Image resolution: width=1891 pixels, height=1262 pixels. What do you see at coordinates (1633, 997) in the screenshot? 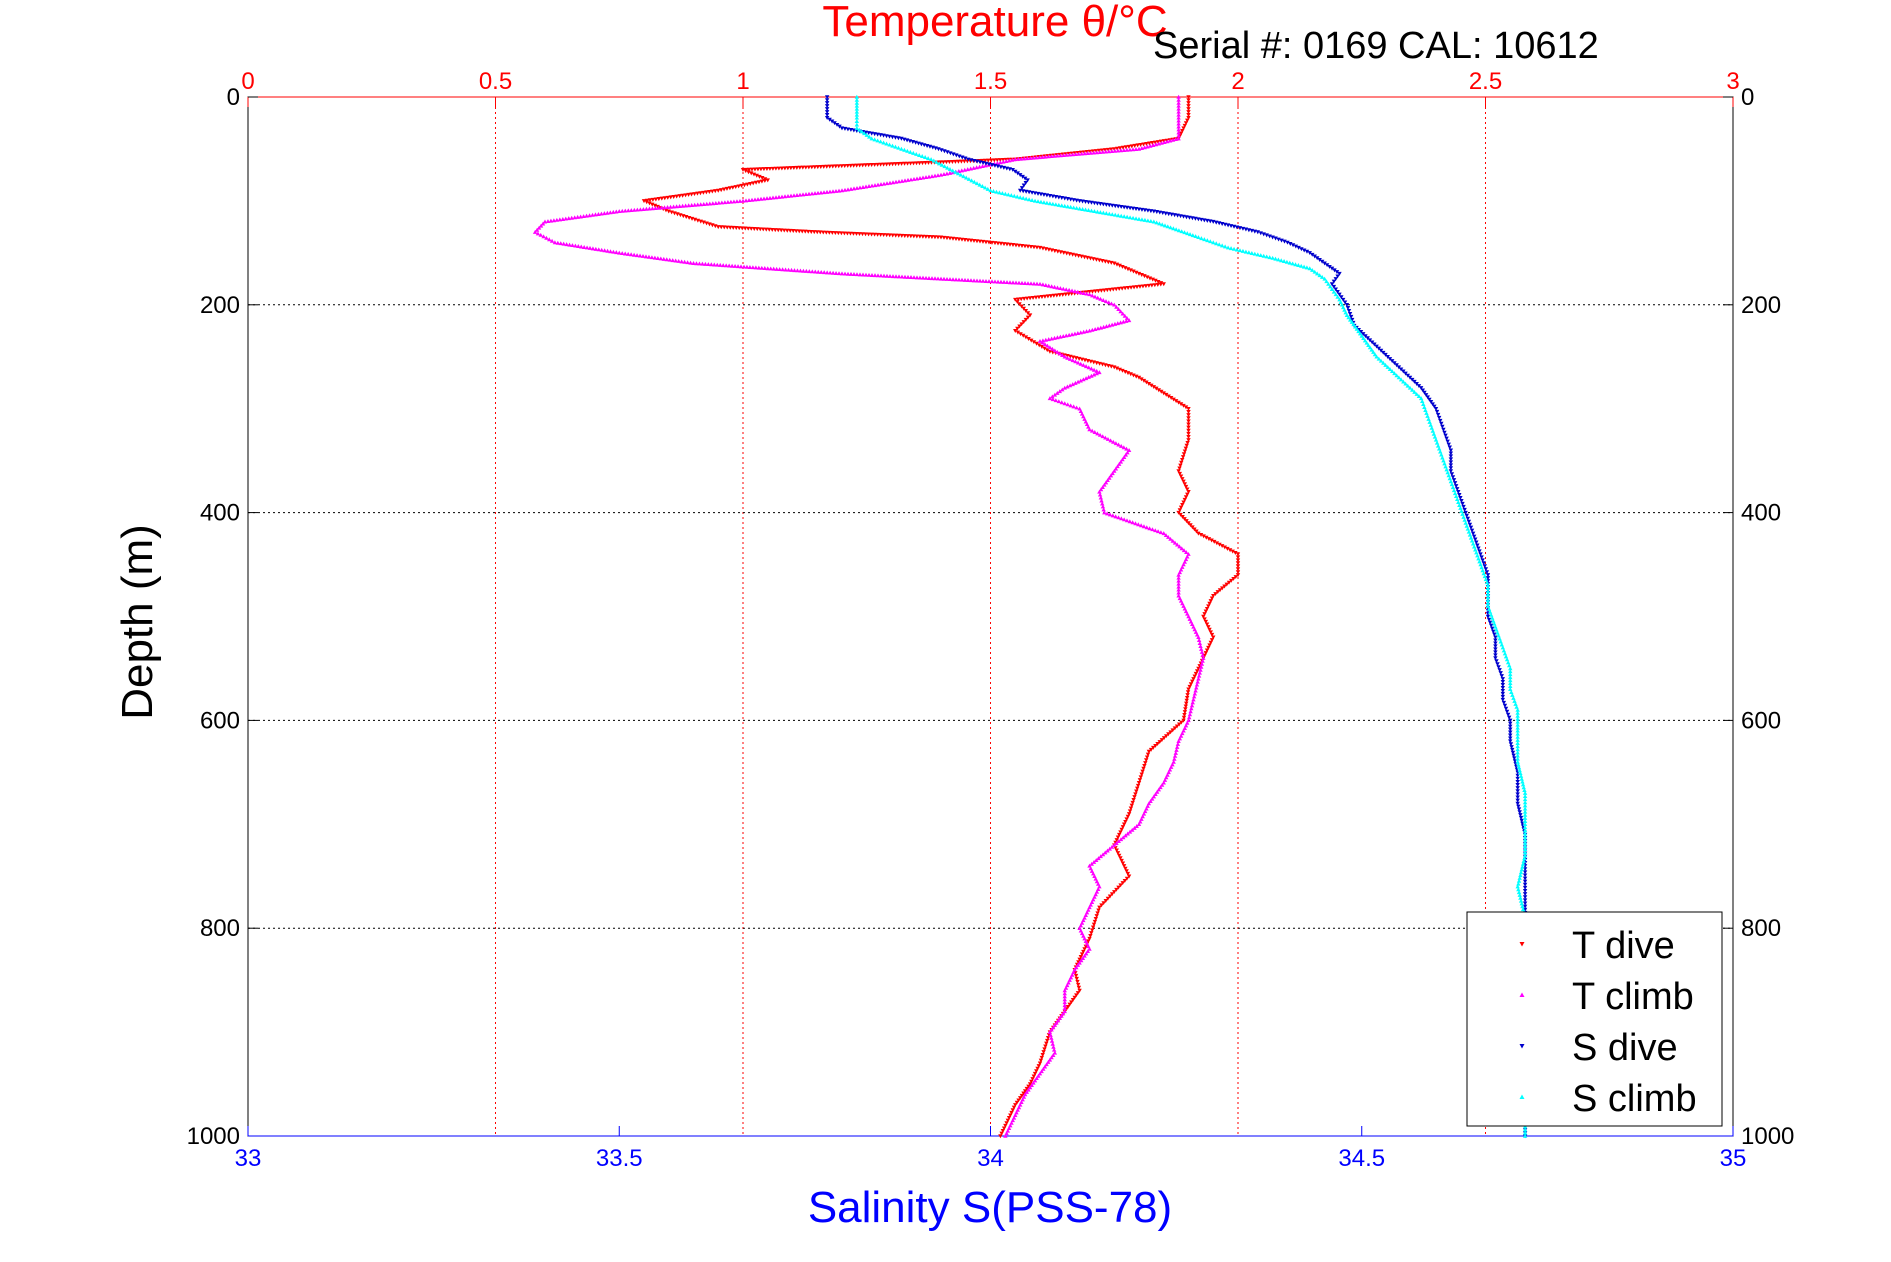
I see `legend-label: T climb` at bounding box center [1633, 997].